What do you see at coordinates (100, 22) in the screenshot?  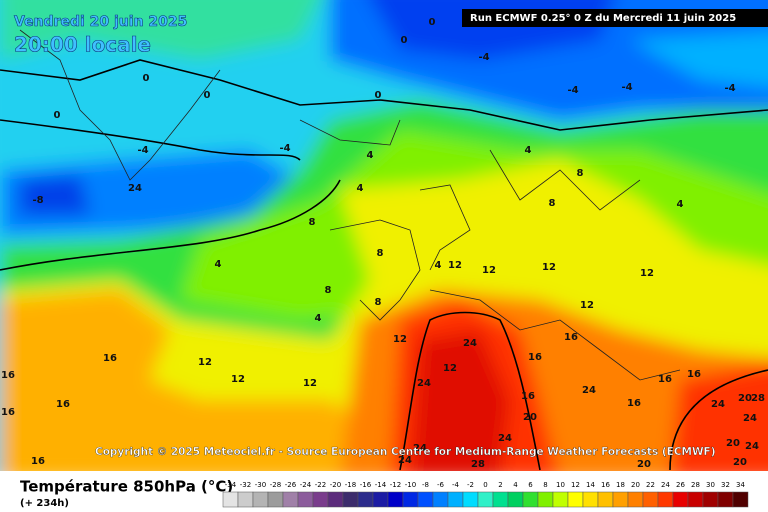 I see `forecast-date: Vendredi 20 juin 2025` at bounding box center [100, 22].